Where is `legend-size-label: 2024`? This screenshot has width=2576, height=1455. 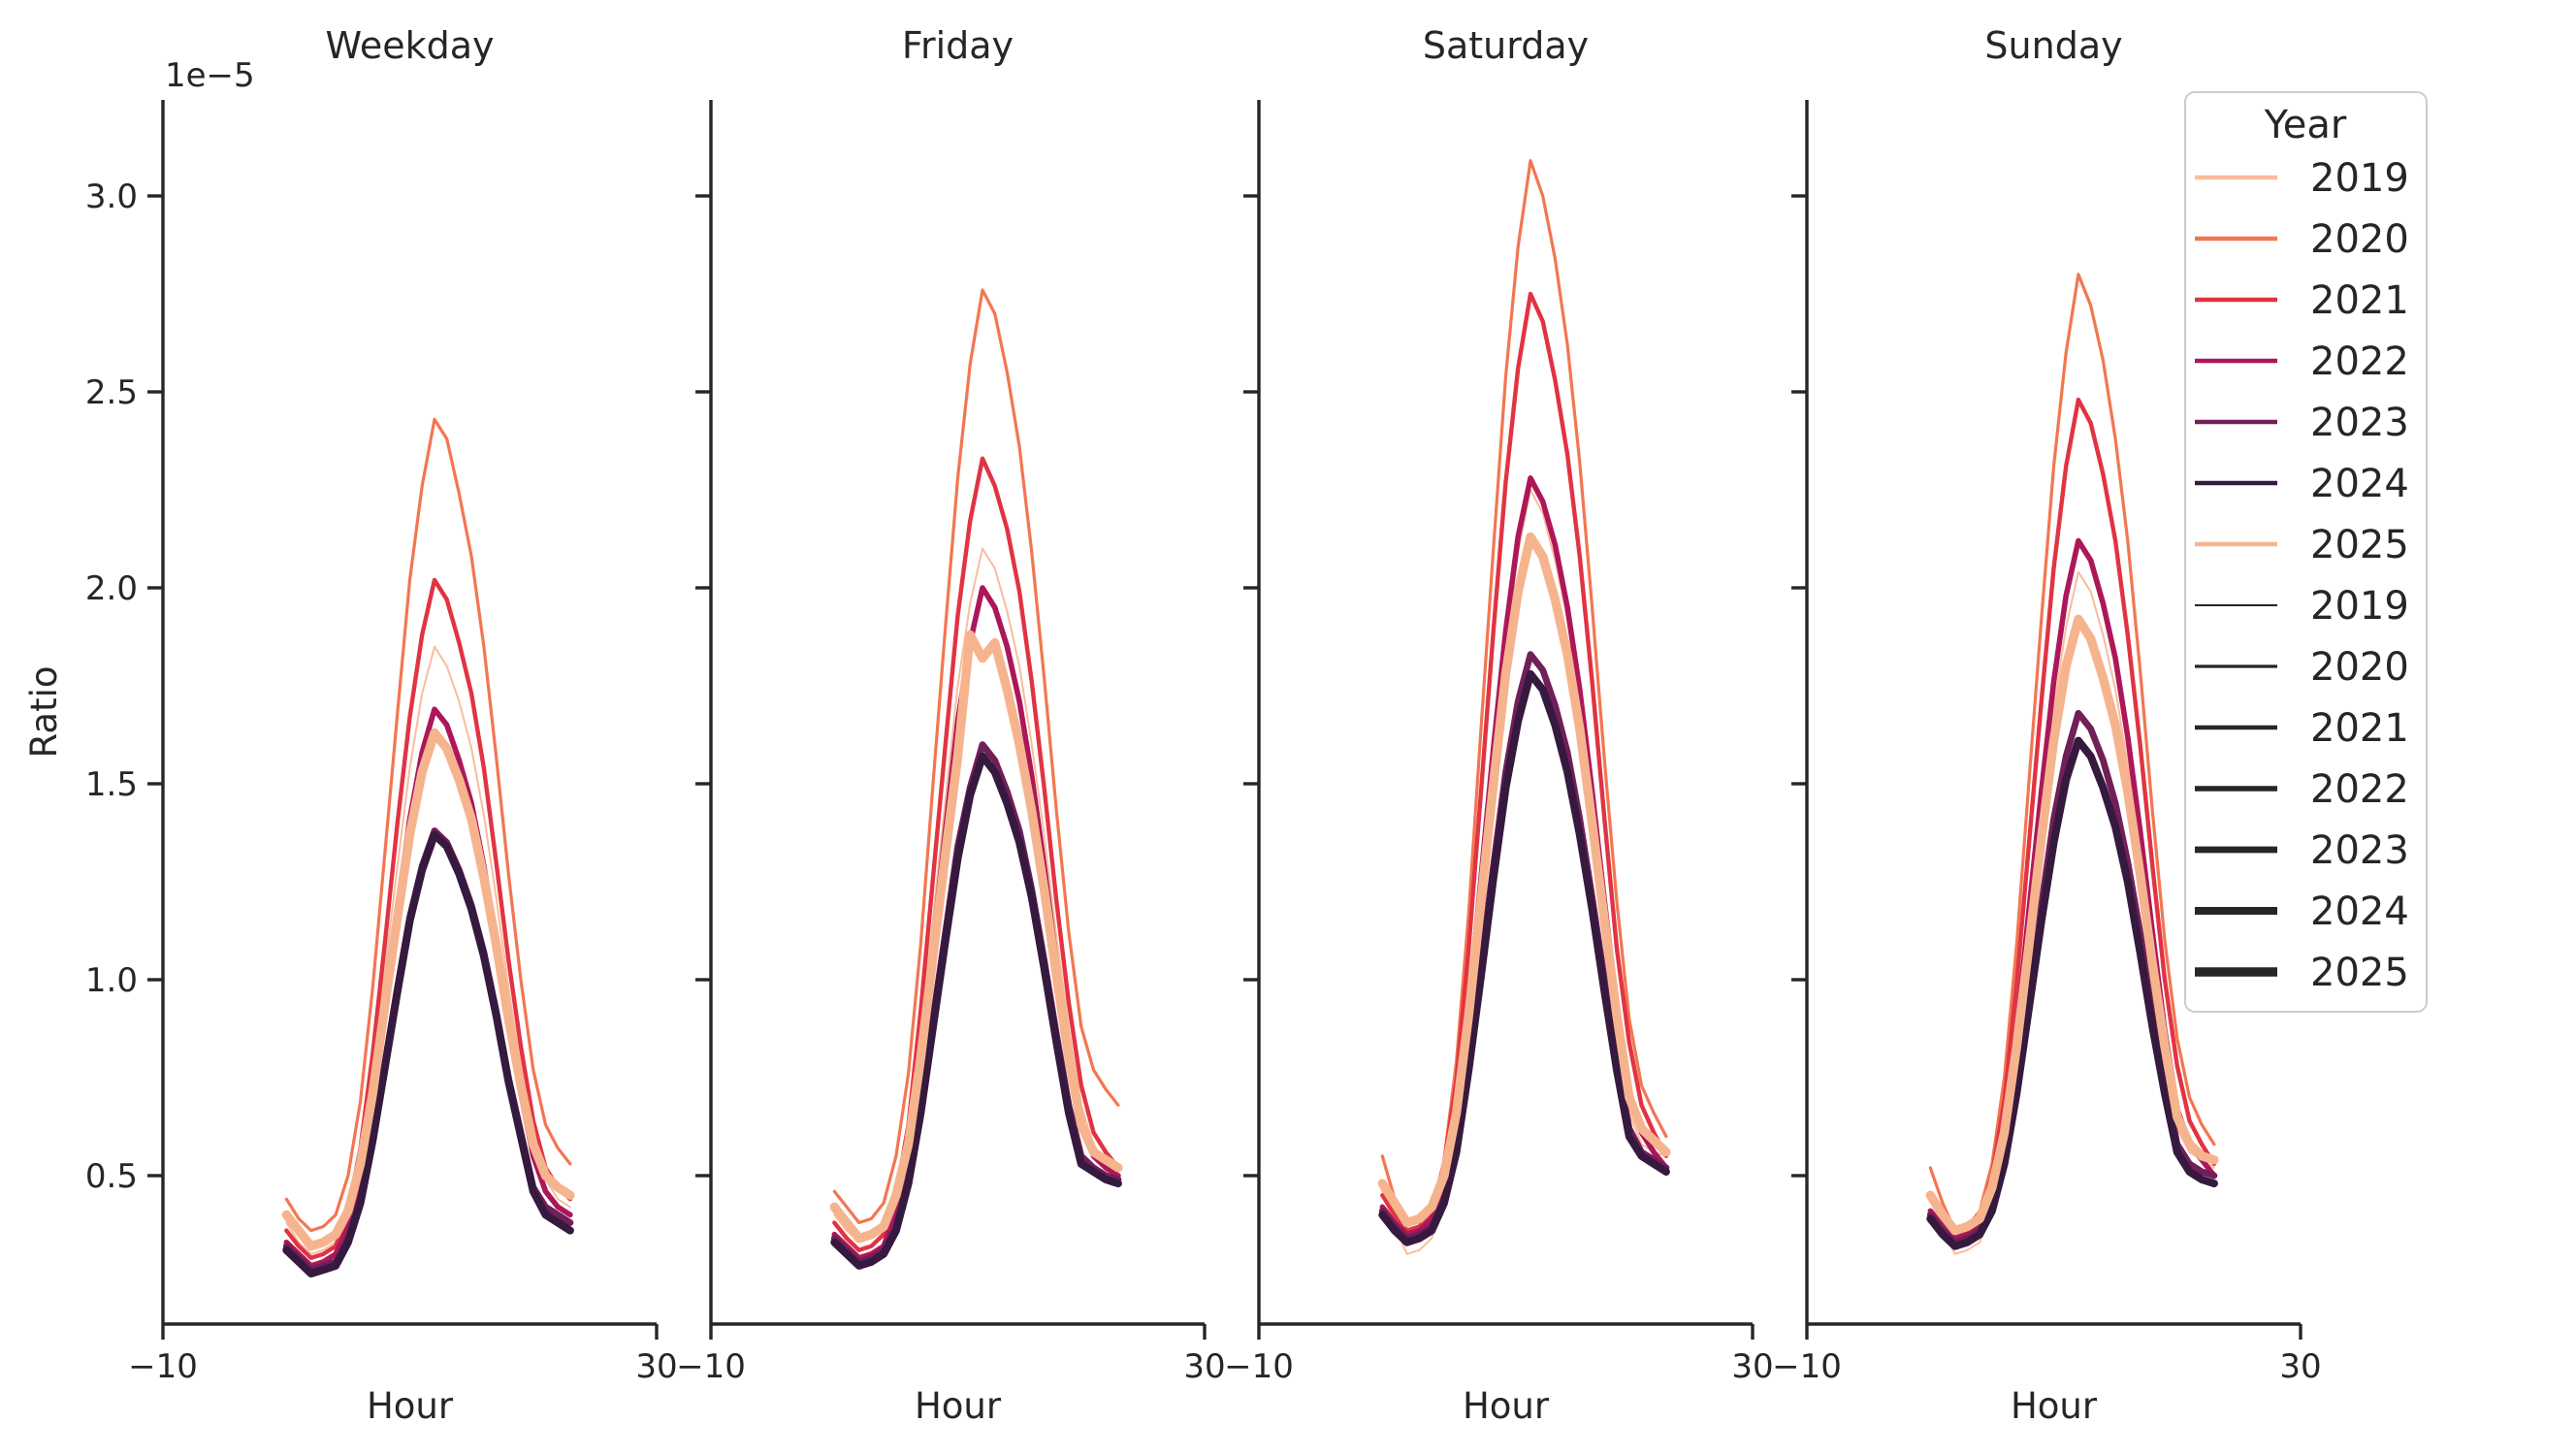 legend-size-label: 2024 is located at coordinates (2359, 911).